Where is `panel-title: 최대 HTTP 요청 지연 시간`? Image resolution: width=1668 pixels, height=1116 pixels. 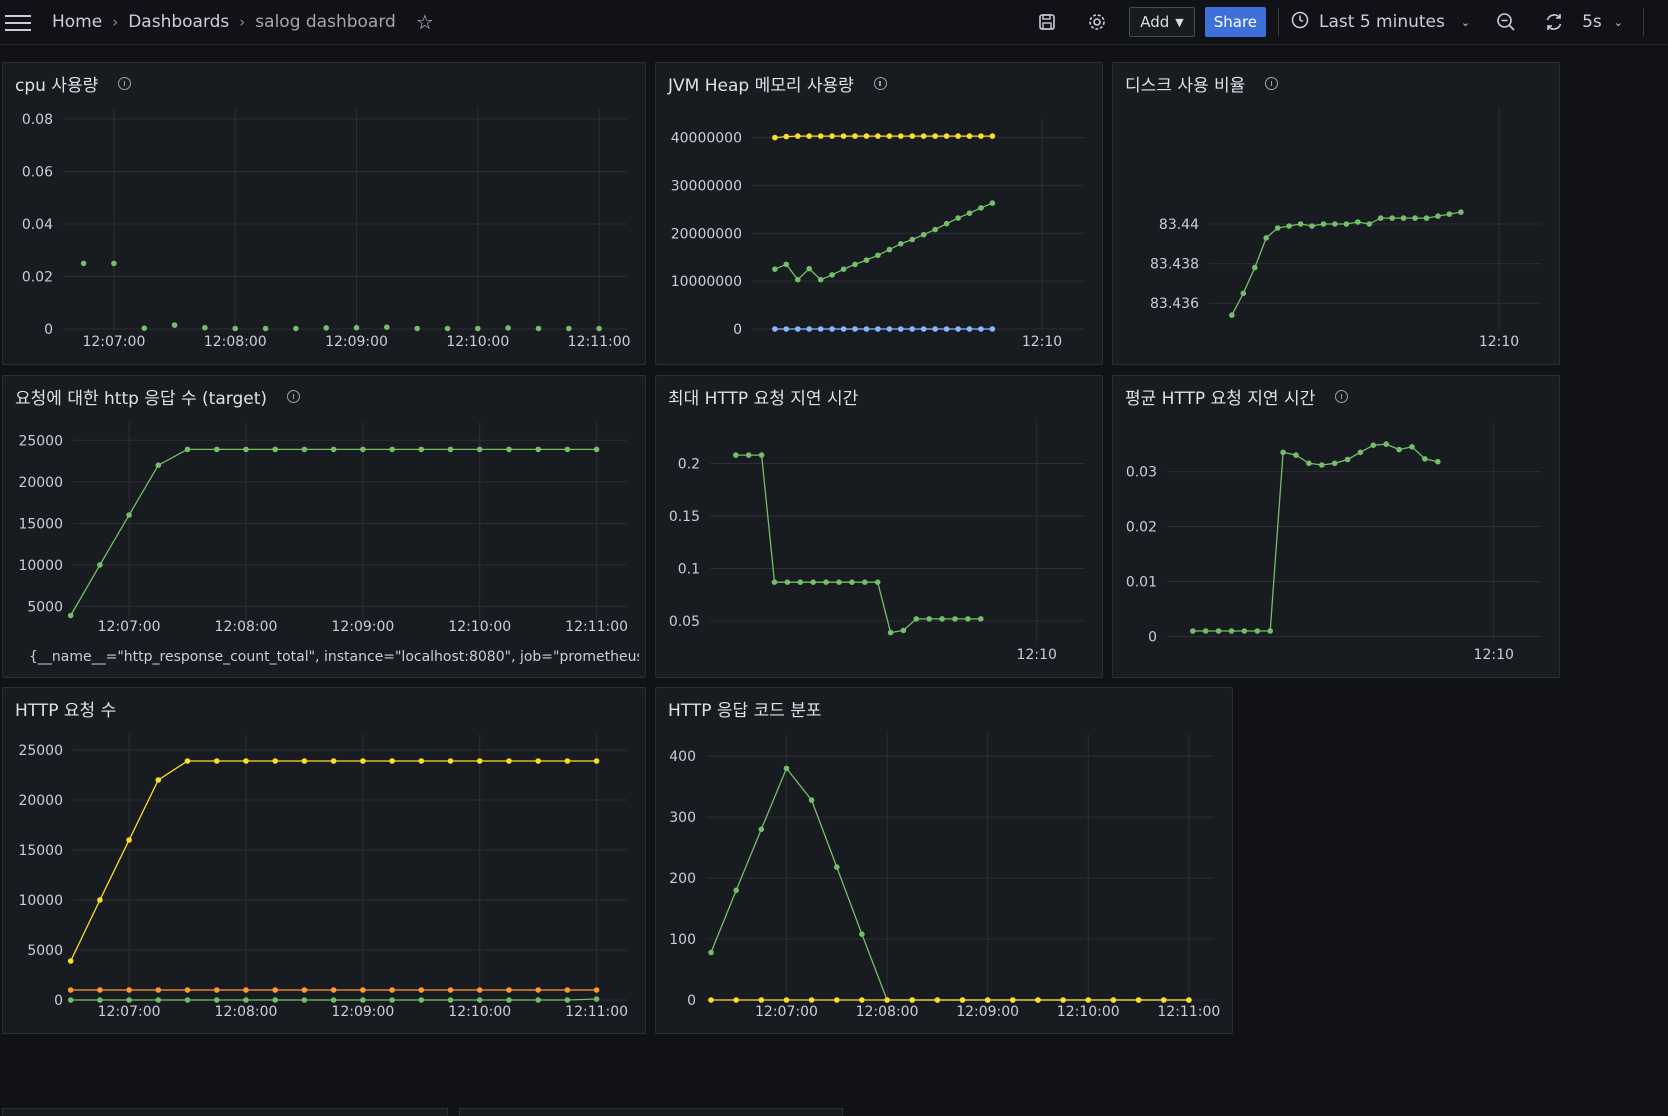
panel-title: 최대 HTTP 요청 지연 시간 is located at coordinates (763, 396).